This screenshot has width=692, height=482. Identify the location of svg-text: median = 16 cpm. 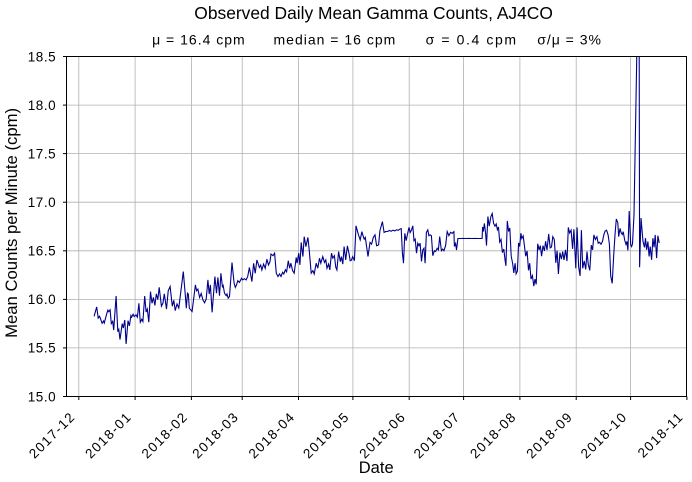
(335, 40).